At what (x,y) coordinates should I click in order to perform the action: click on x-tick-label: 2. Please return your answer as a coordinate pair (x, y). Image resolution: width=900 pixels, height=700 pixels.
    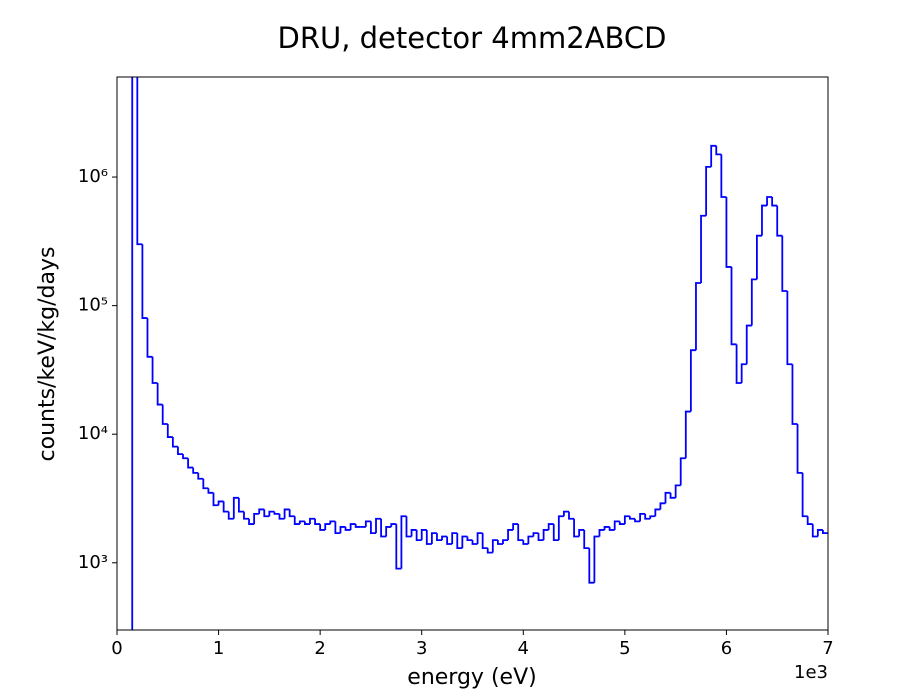
    Looking at the image, I should click on (319, 648).